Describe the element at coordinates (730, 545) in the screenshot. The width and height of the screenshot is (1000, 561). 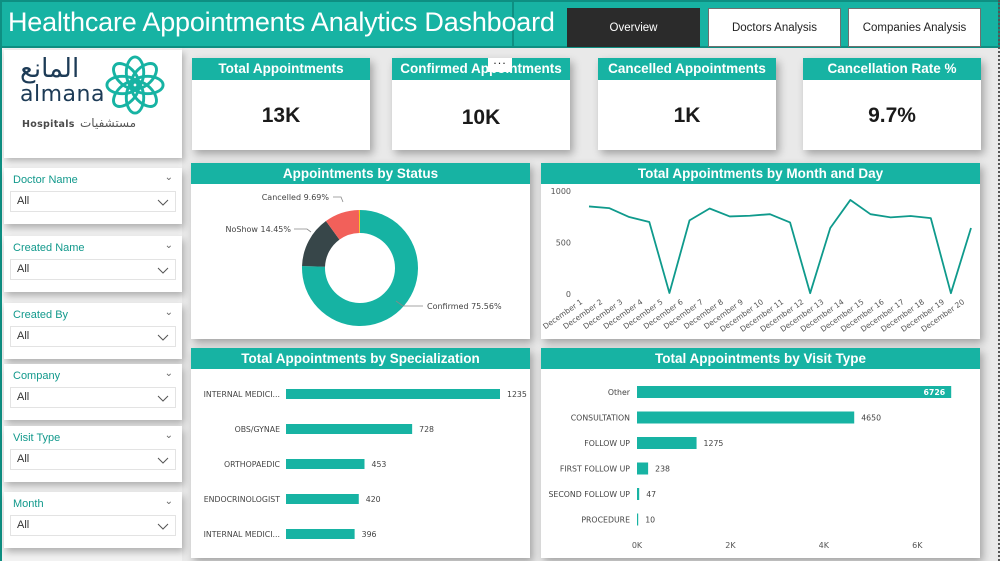
I see `x-tick-label: 2K` at that location.